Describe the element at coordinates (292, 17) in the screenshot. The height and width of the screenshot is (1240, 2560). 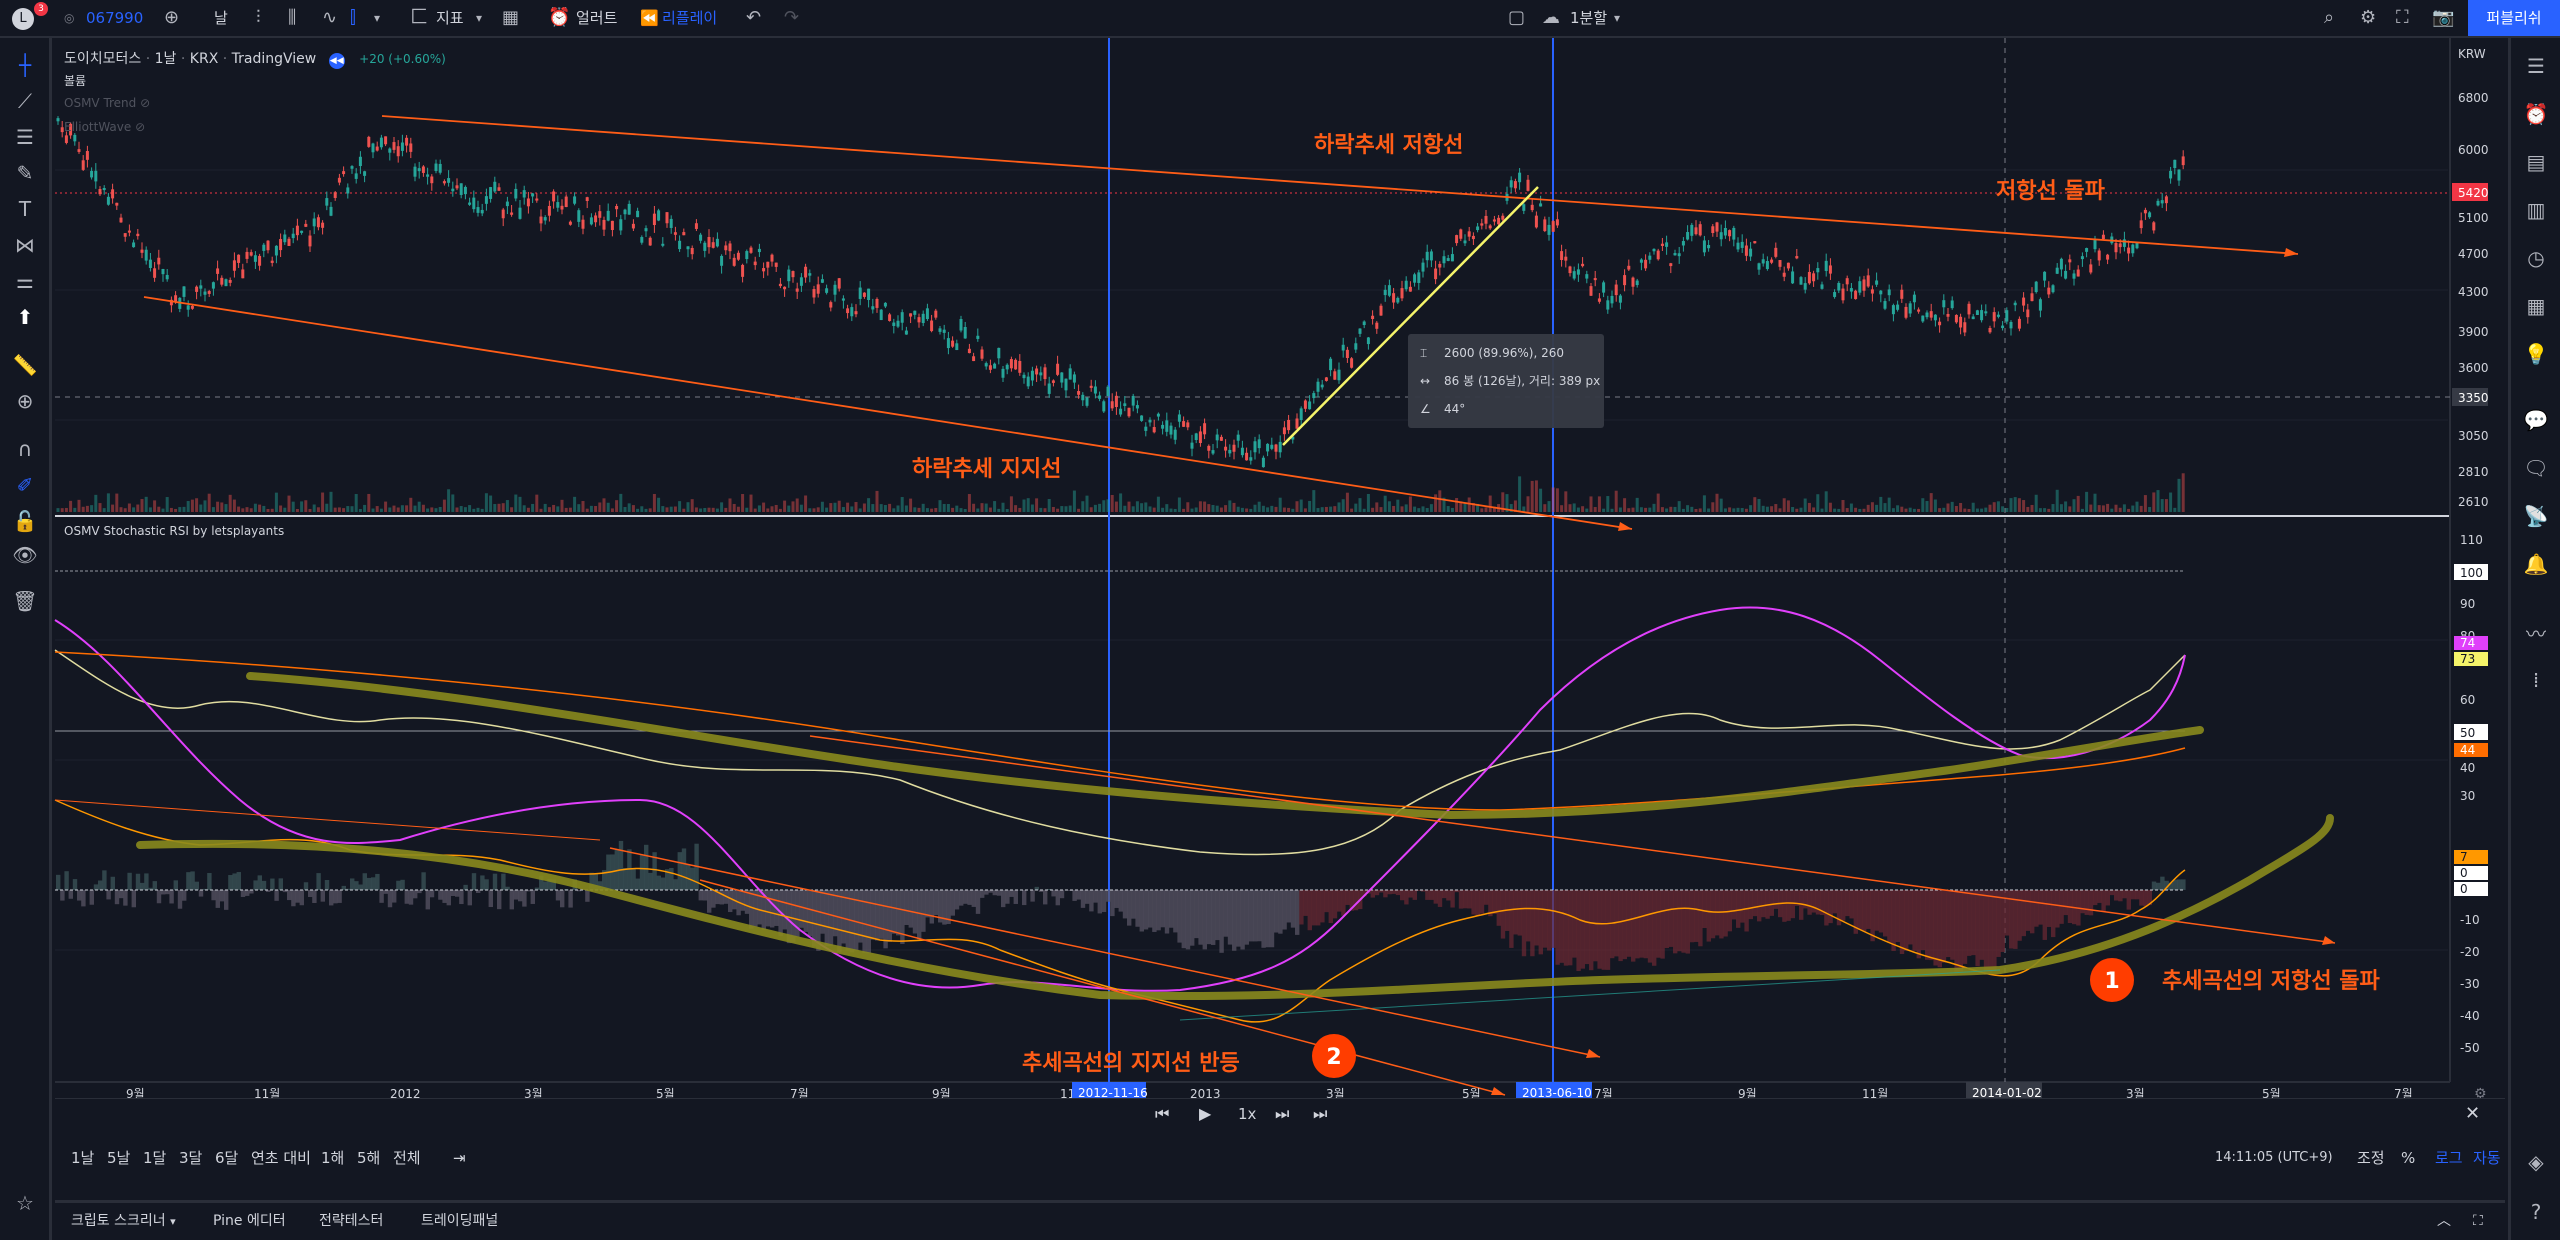
I see `candle-style-icon: ⫼` at that location.